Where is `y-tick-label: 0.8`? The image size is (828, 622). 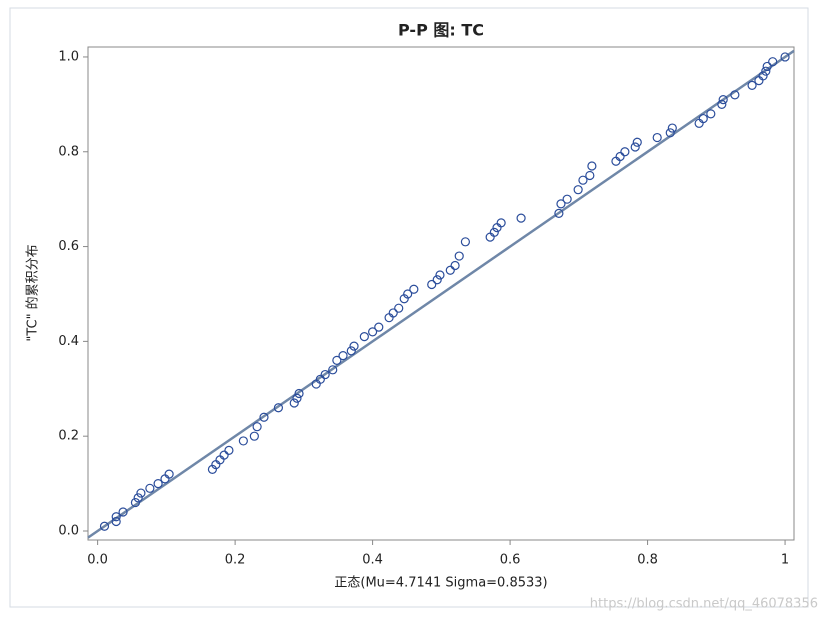
y-tick-label: 0.8 is located at coordinates (68, 151).